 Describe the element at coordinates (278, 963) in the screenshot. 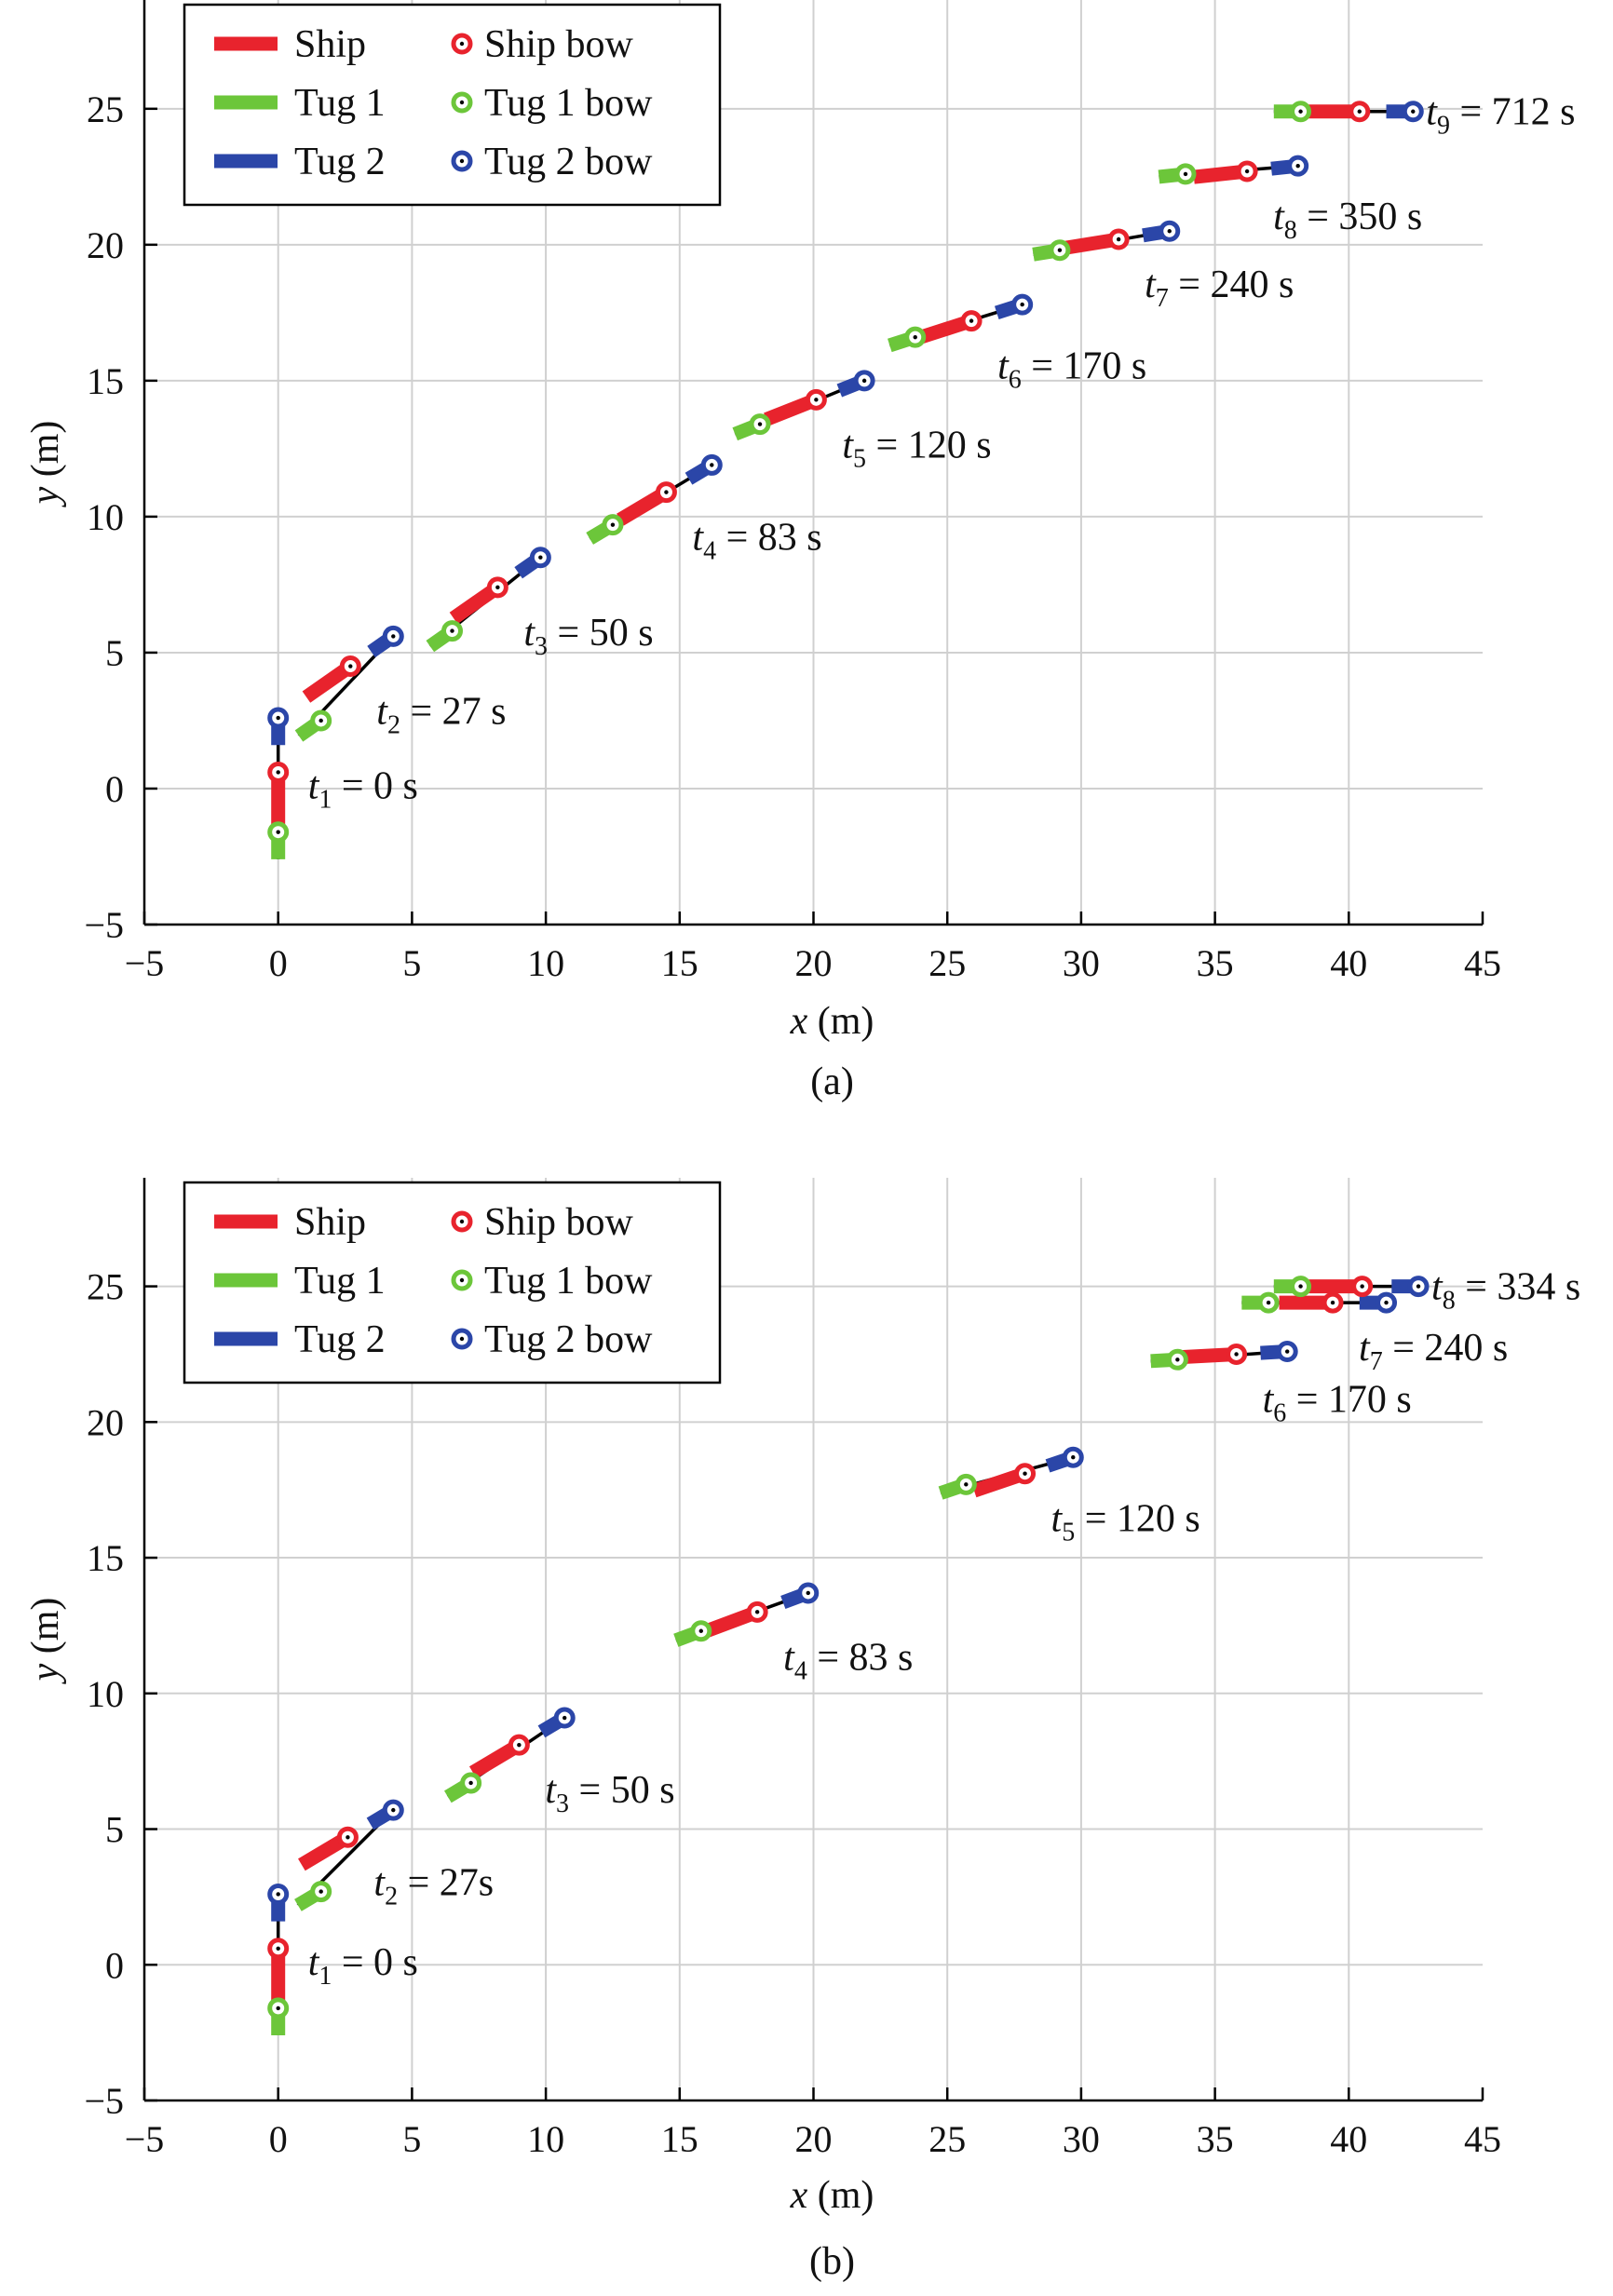

I see `x-tick-label: 0` at that location.